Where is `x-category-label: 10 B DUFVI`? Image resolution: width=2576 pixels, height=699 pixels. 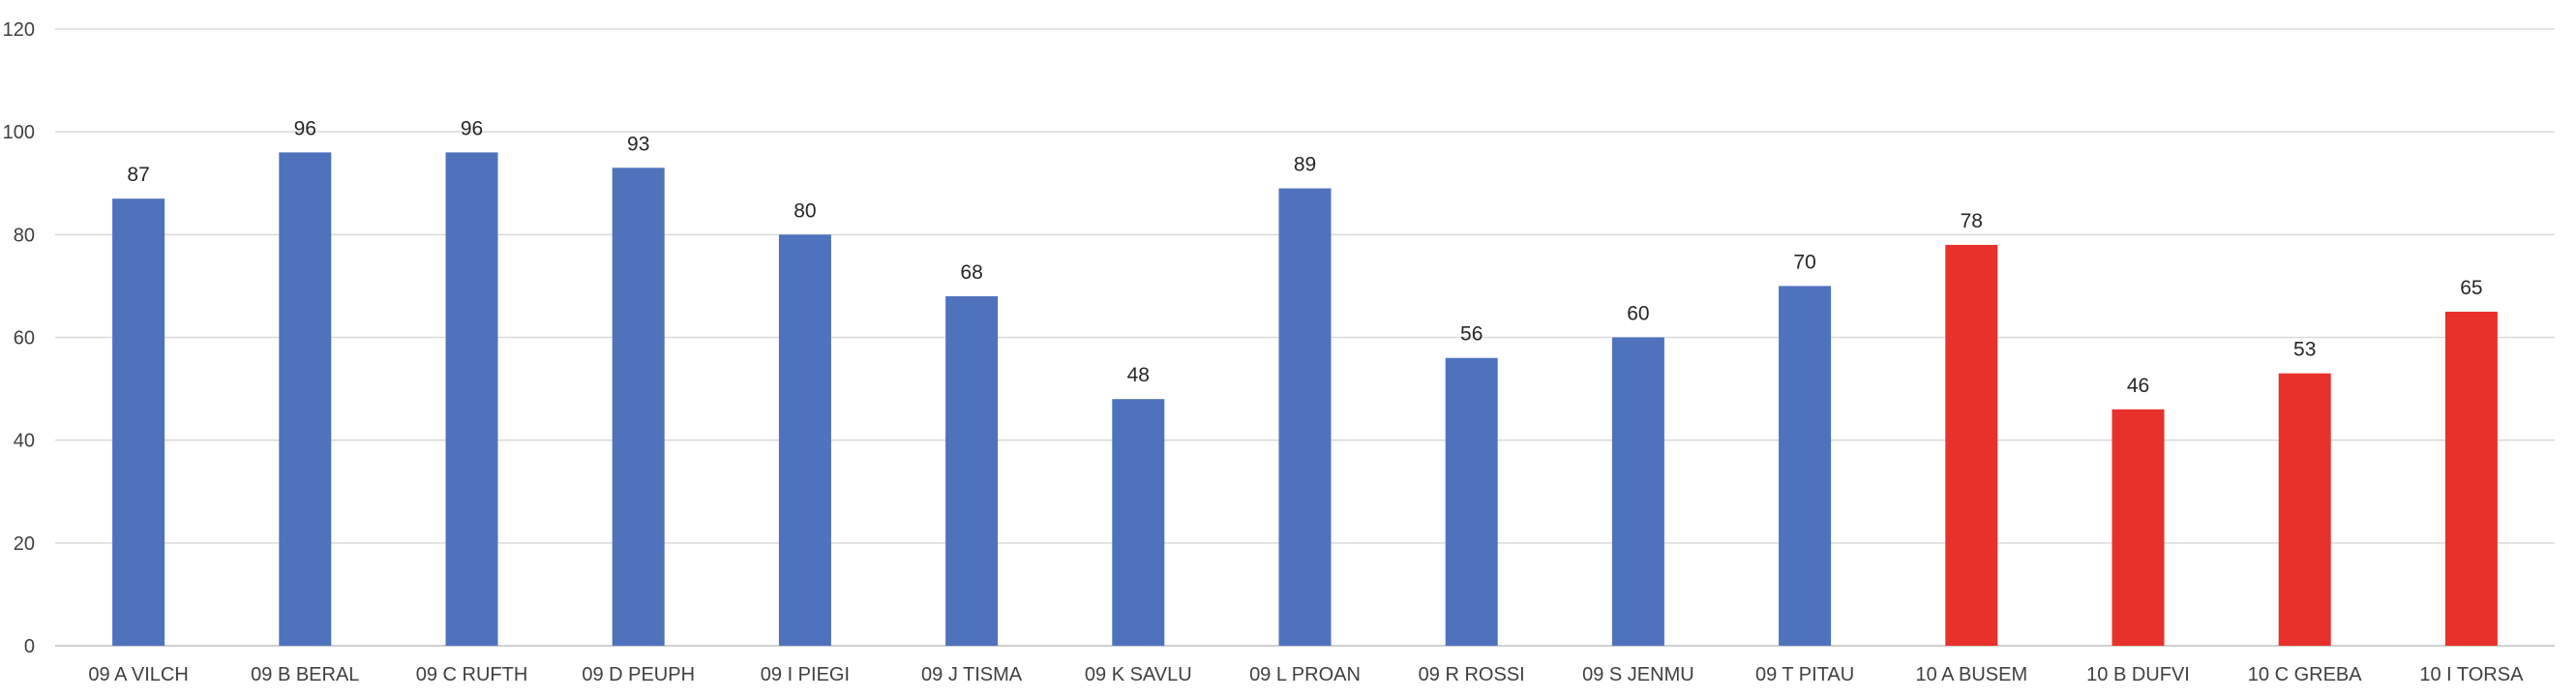
x-category-label: 10 B DUFVI is located at coordinates (2138, 674).